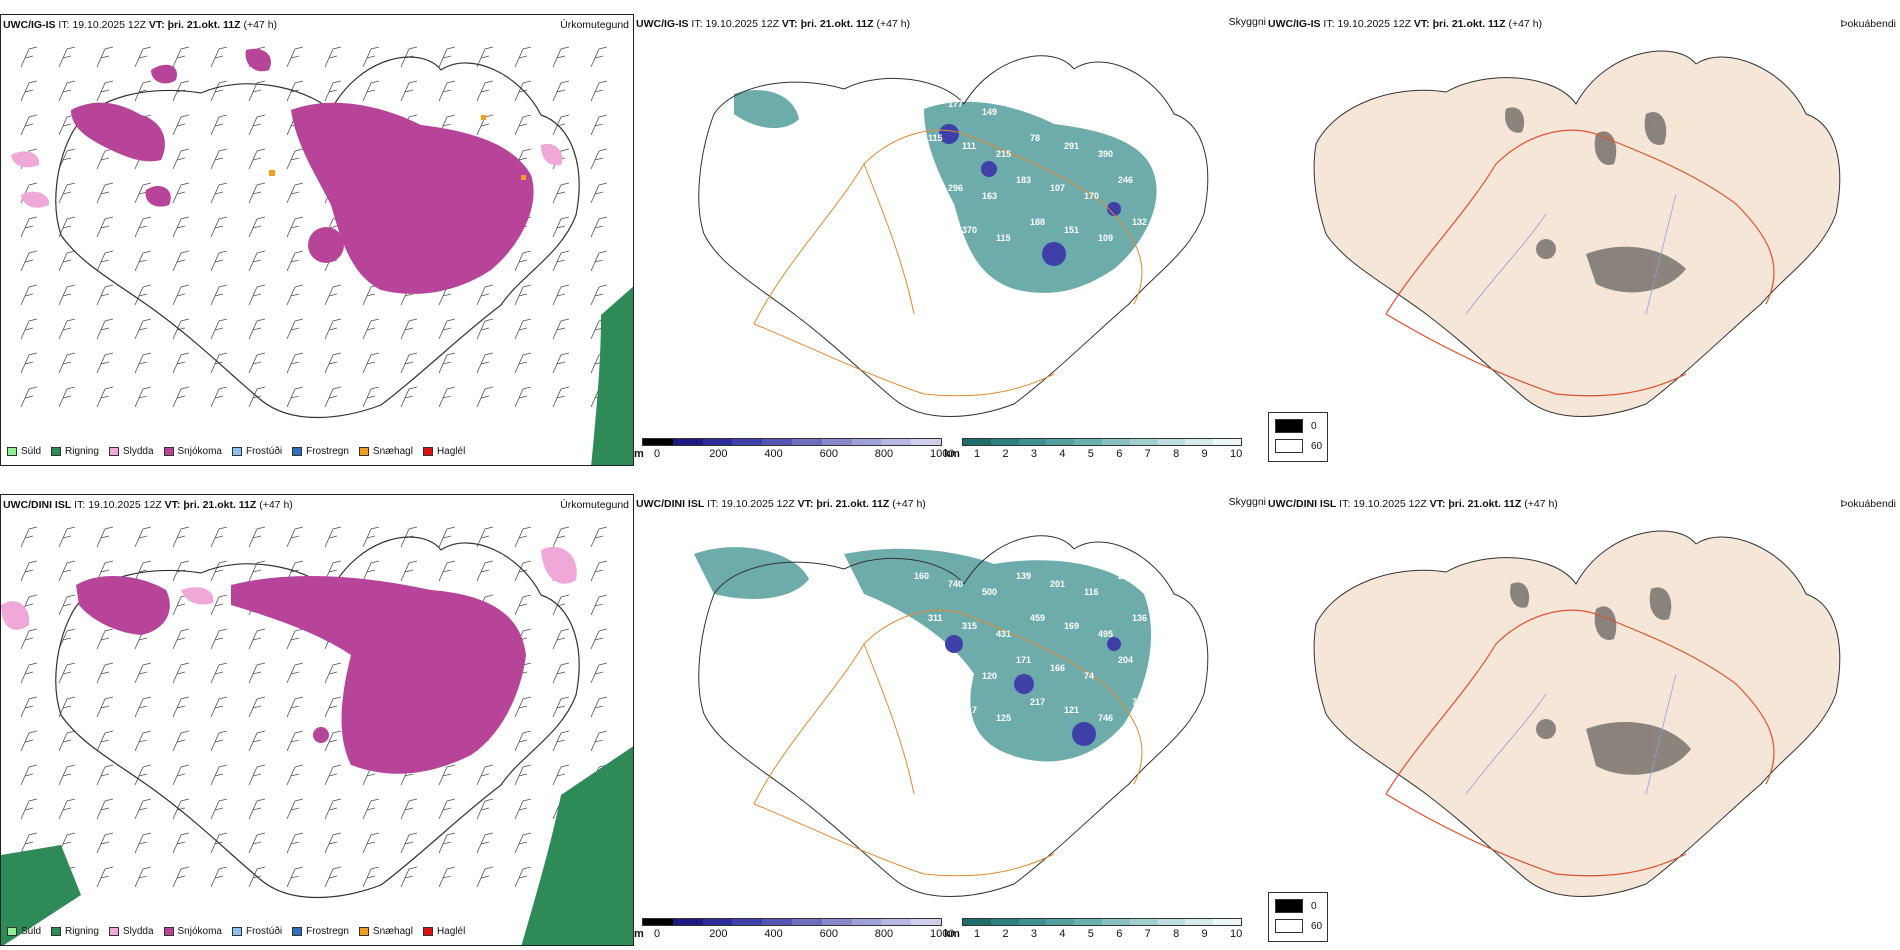 The height and width of the screenshot is (950, 1900). What do you see at coordinates (1176, 454) in the screenshot?
I see `colorbar-tick: 8` at bounding box center [1176, 454].